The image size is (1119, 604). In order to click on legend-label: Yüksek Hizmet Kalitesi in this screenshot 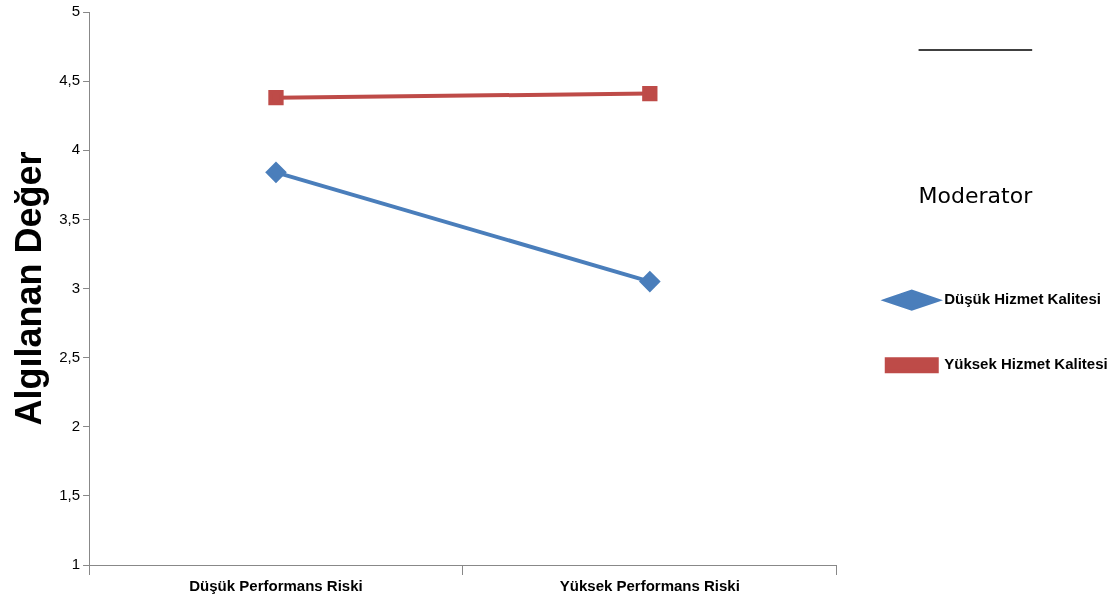, I will do `click(1026, 364)`.